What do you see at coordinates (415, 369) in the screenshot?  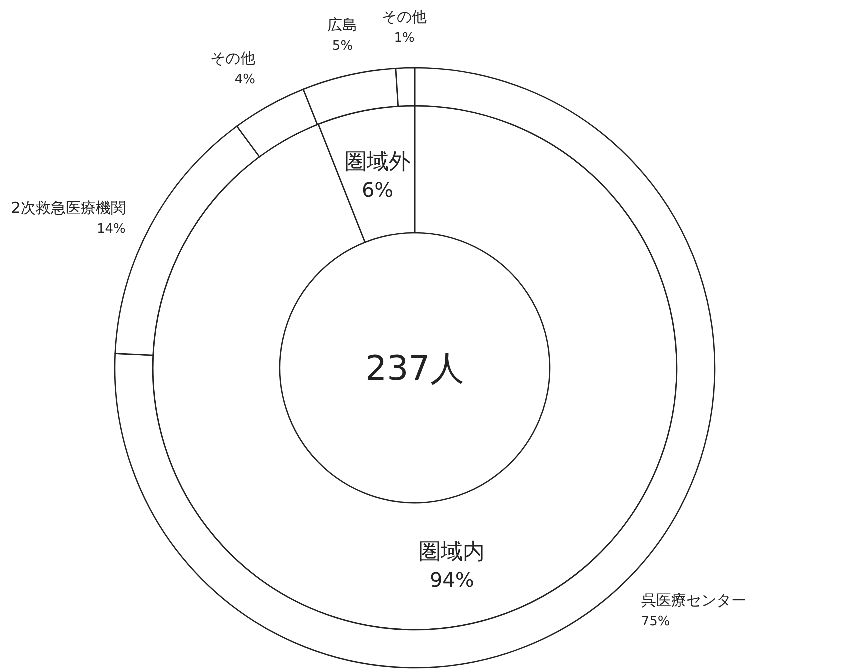 I see `text: 237人` at bounding box center [415, 369].